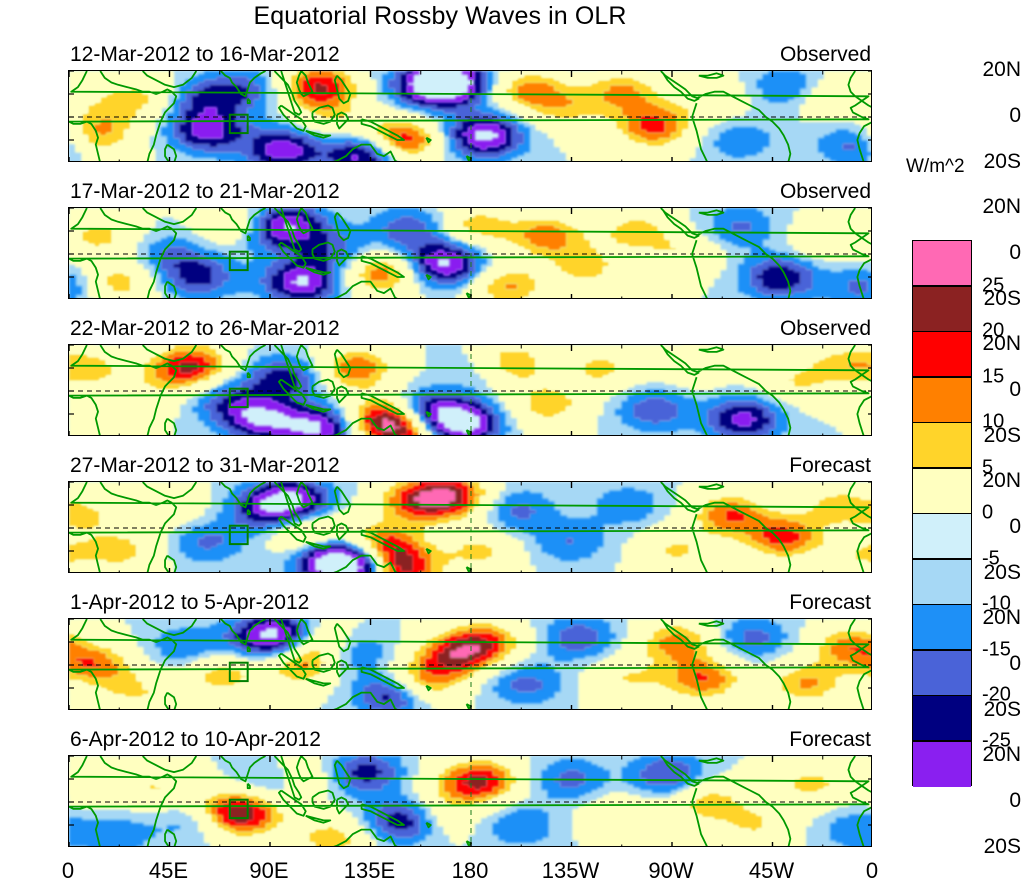 The height and width of the screenshot is (890, 1021). I want to click on olr-panel: 27-Mar-2012 to 31-Mar-2012 Forecast, so click(470, 513).